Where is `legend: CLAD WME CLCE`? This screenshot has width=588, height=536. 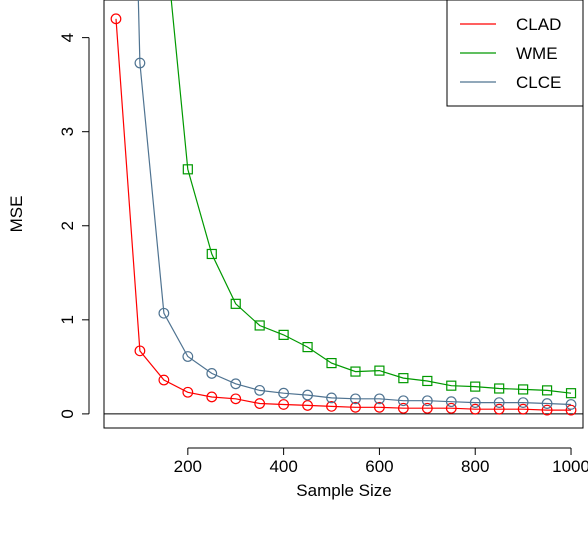
legend: CLAD WME CLCE is located at coordinates (515, 53).